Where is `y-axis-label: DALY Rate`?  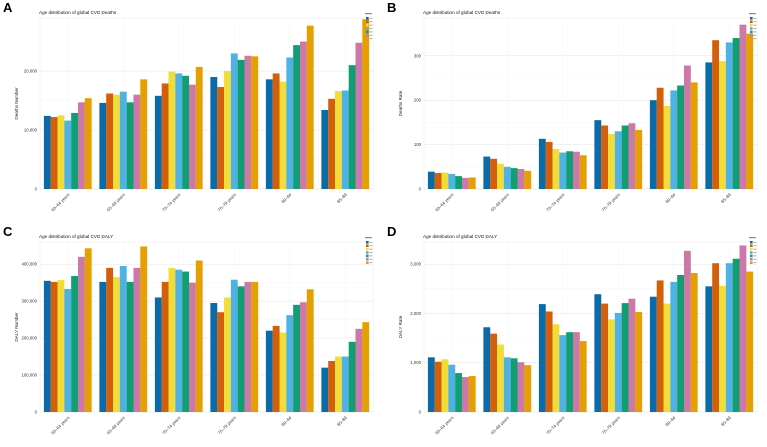
y-axis-label: DALY Rate is located at coordinates (400, 326).